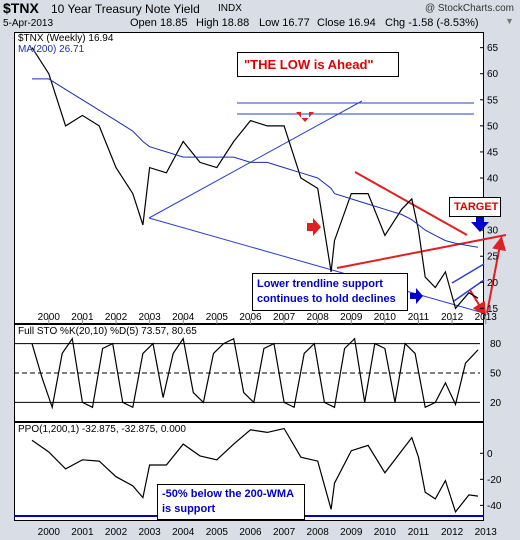 This screenshot has height=540, width=520. What do you see at coordinates (49, 532) in the screenshot?
I see `x-tick-label-bottom: 2000` at bounding box center [49, 532].